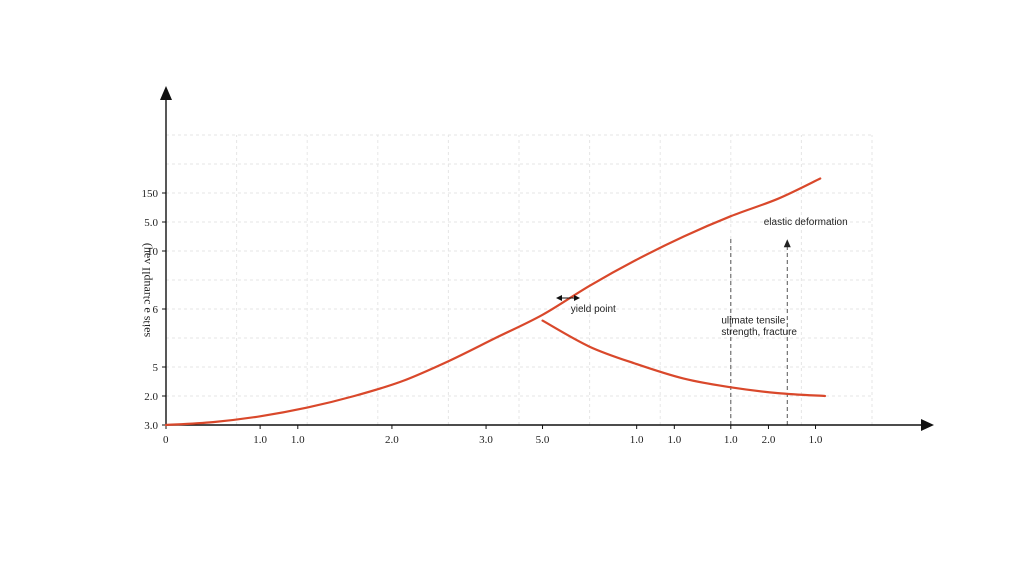 This screenshot has height=585, width=1024. I want to click on y-tick-label: 5, so click(156, 368).